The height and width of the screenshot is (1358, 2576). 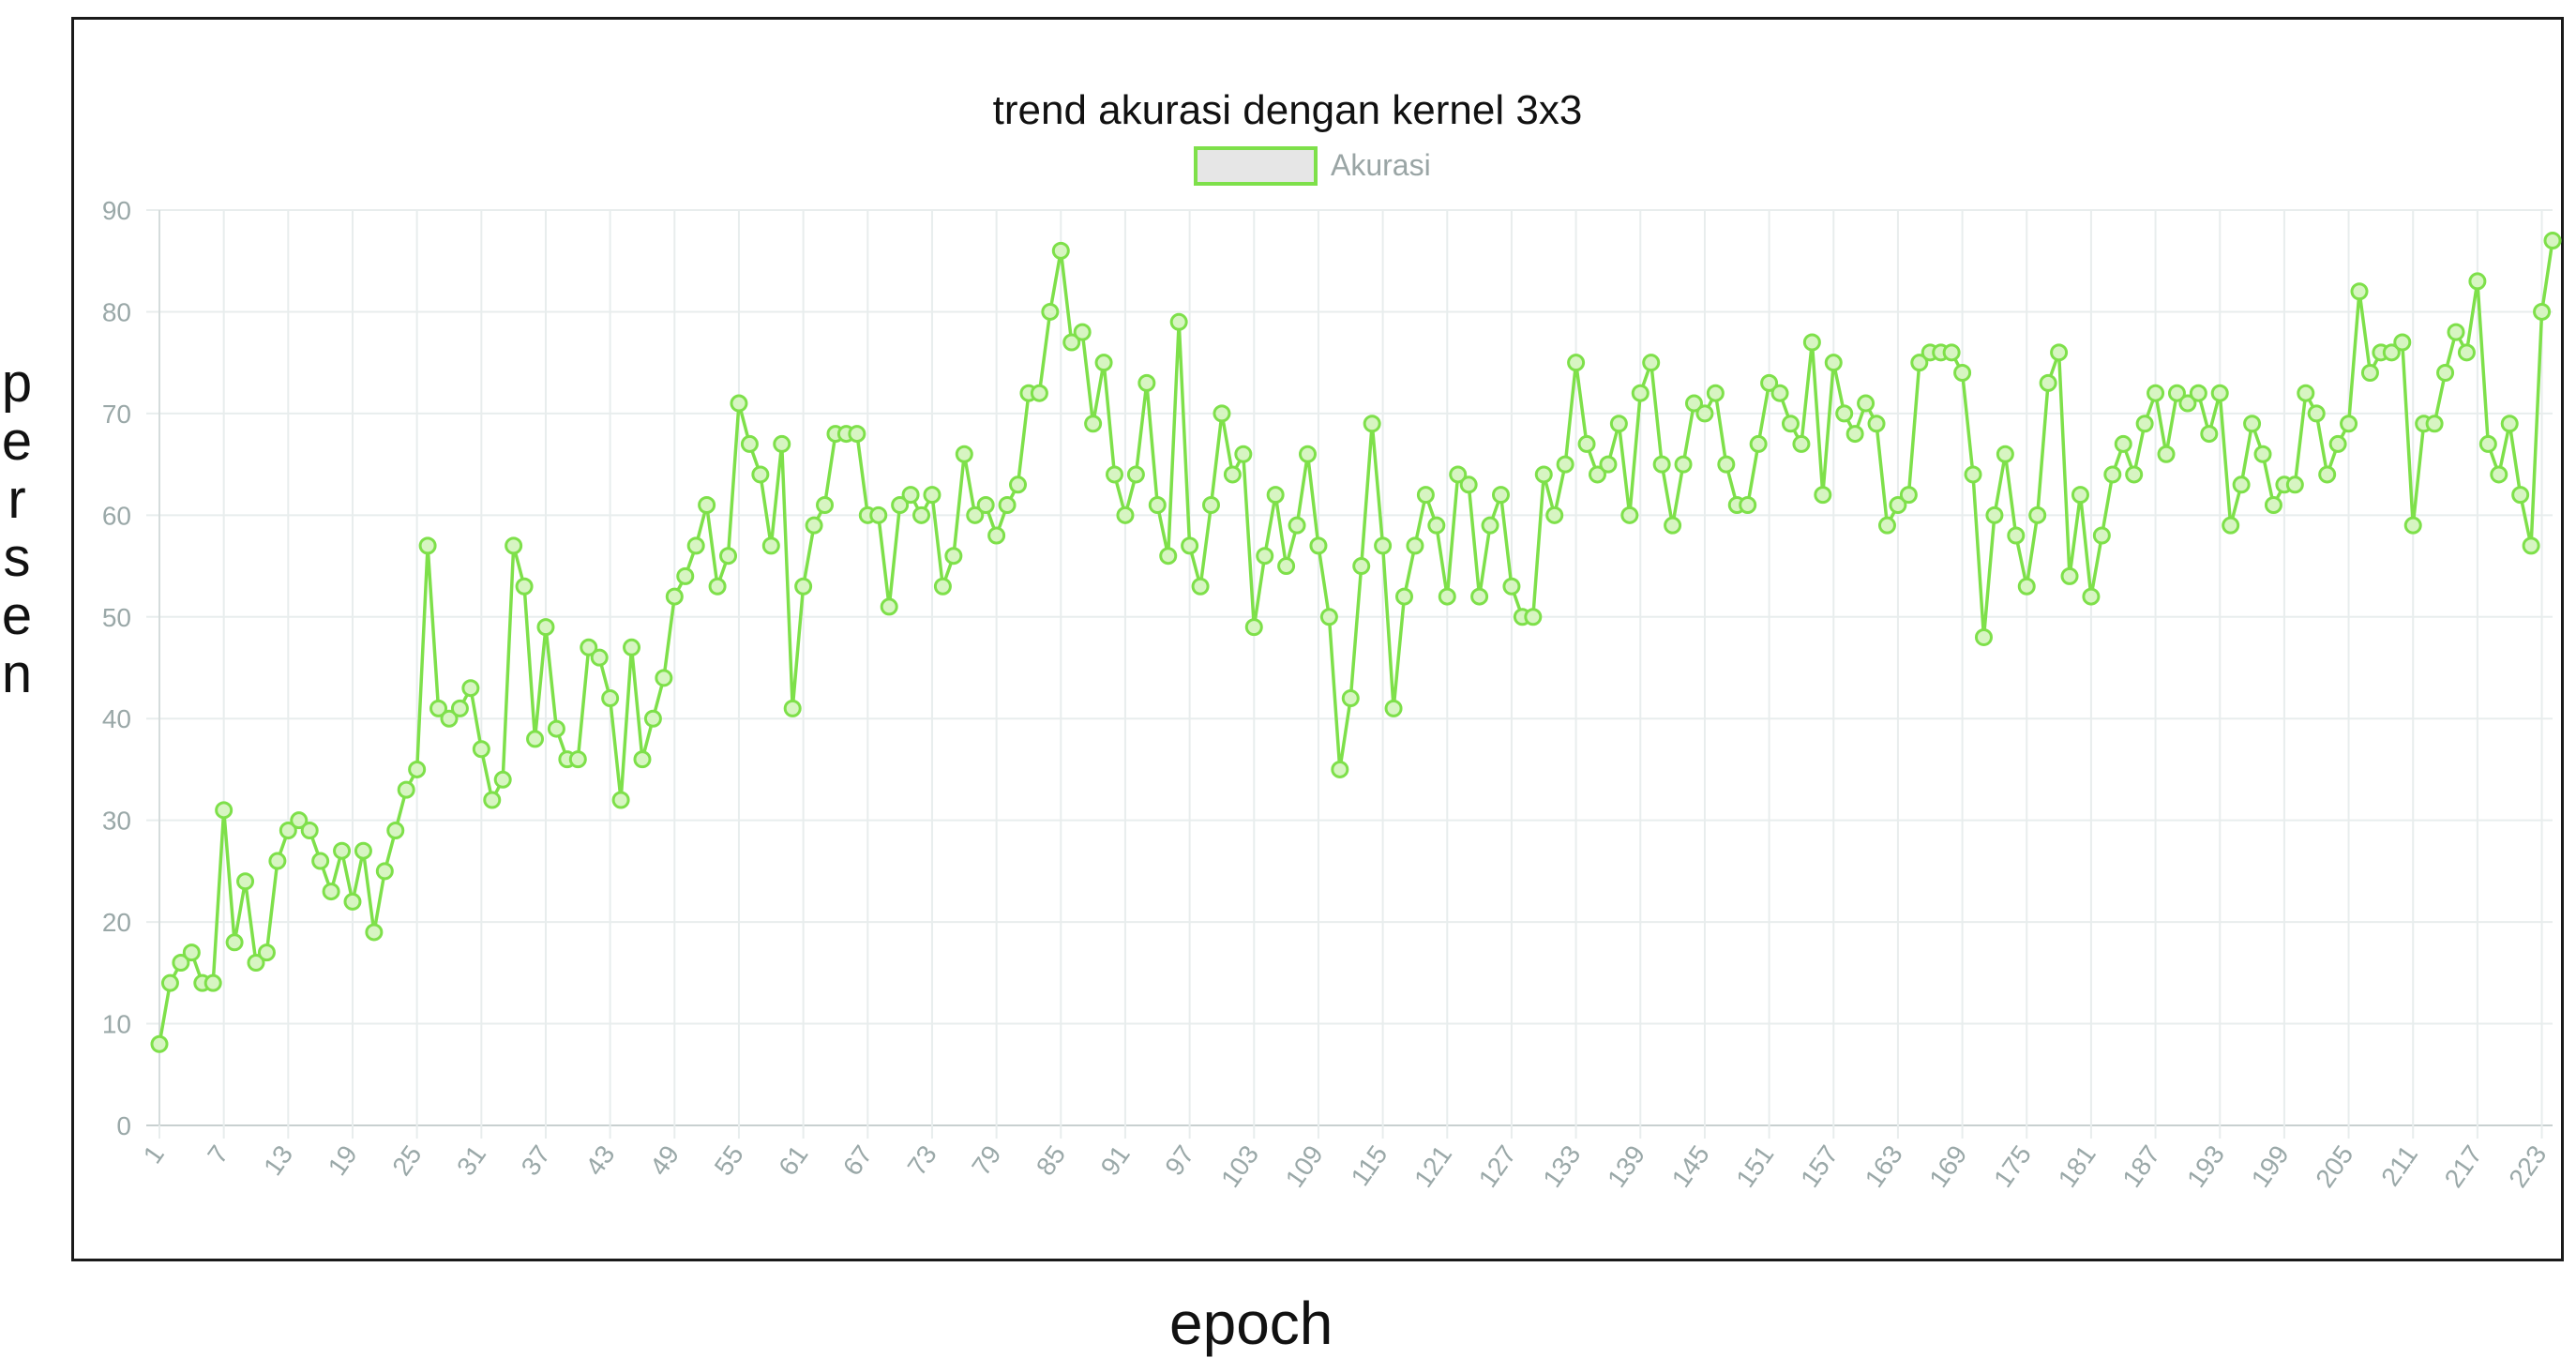 I want to click on x-tick-label: 217, so click(x=2463, y=1166).